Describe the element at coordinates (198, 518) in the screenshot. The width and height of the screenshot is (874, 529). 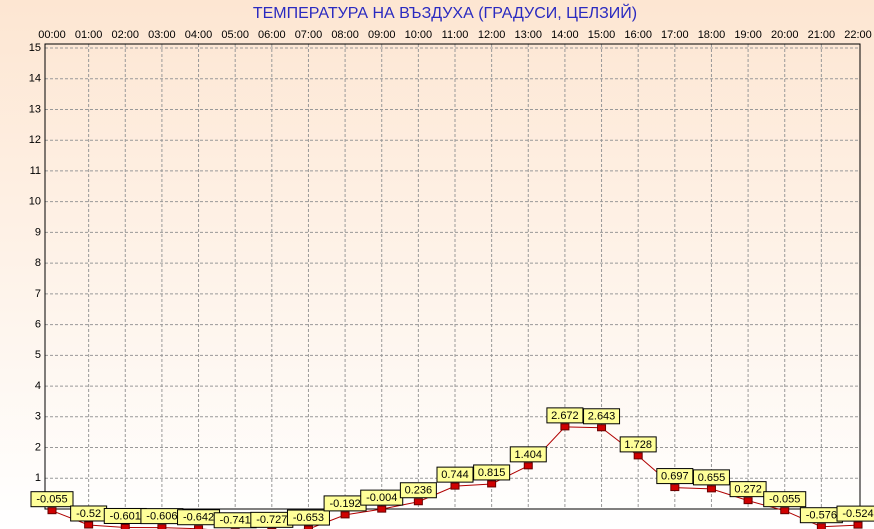
I see `data-label: -0.642` at that location.